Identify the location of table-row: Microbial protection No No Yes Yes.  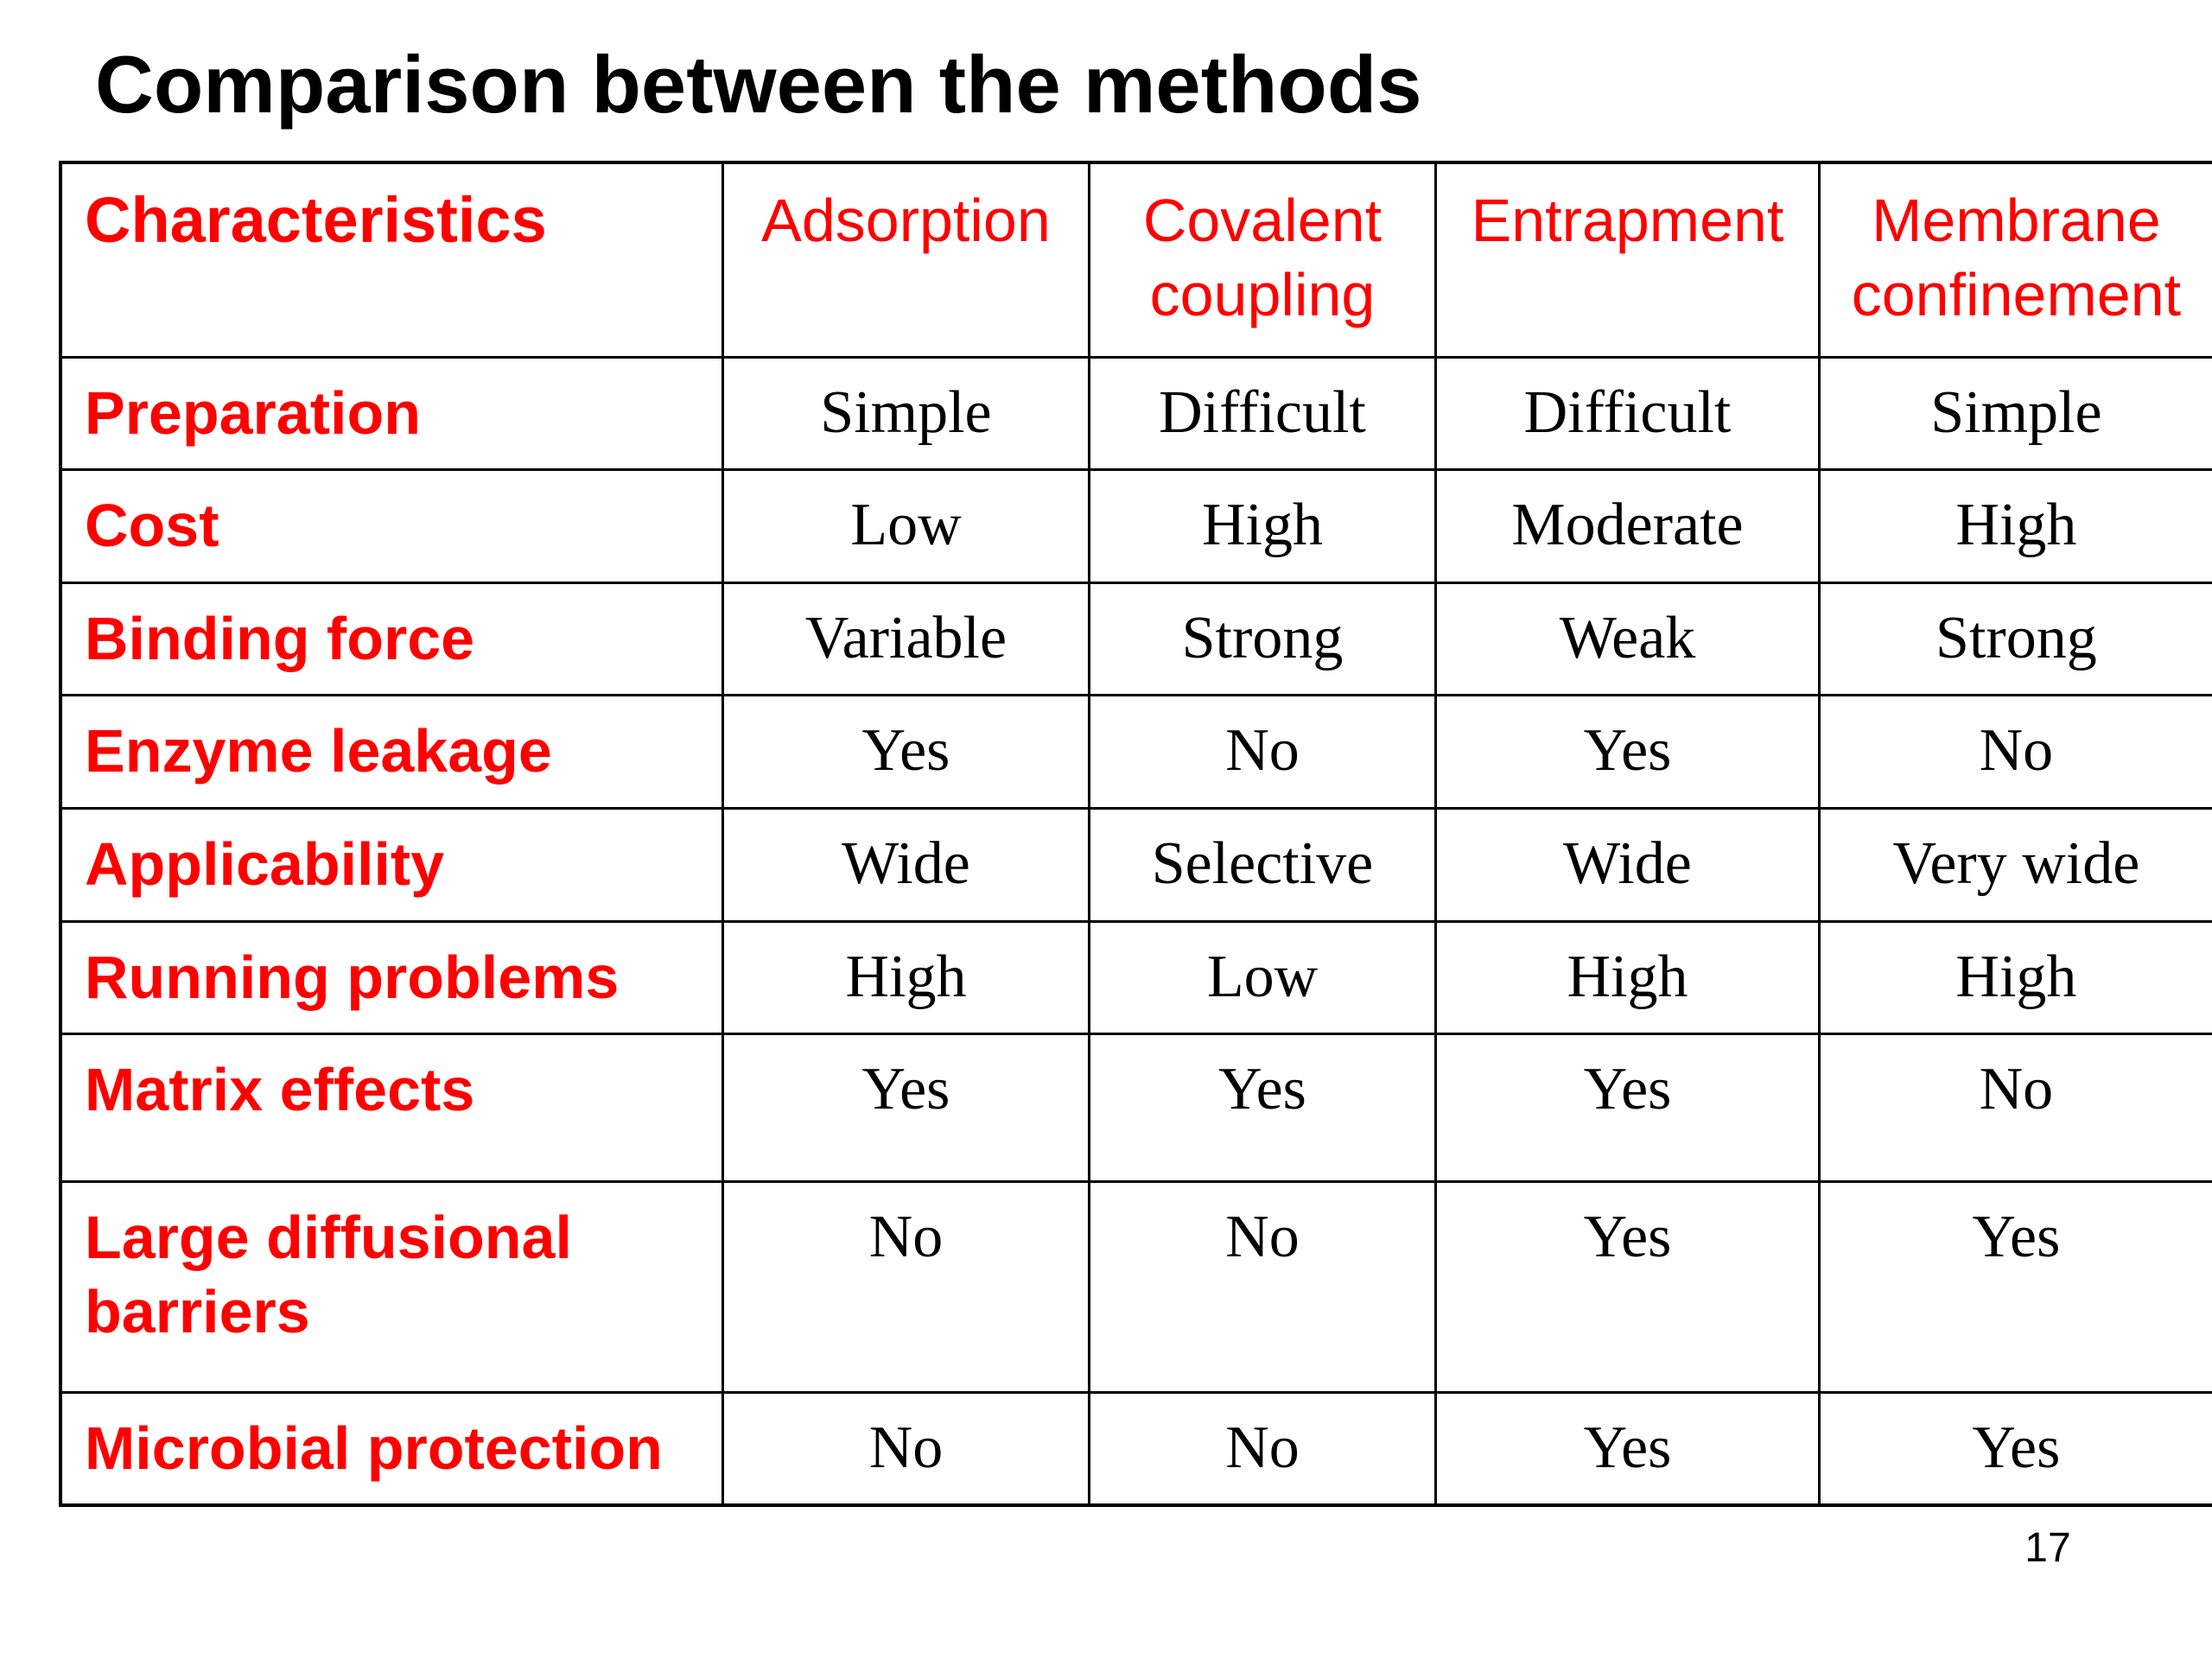
(1135, 1448).